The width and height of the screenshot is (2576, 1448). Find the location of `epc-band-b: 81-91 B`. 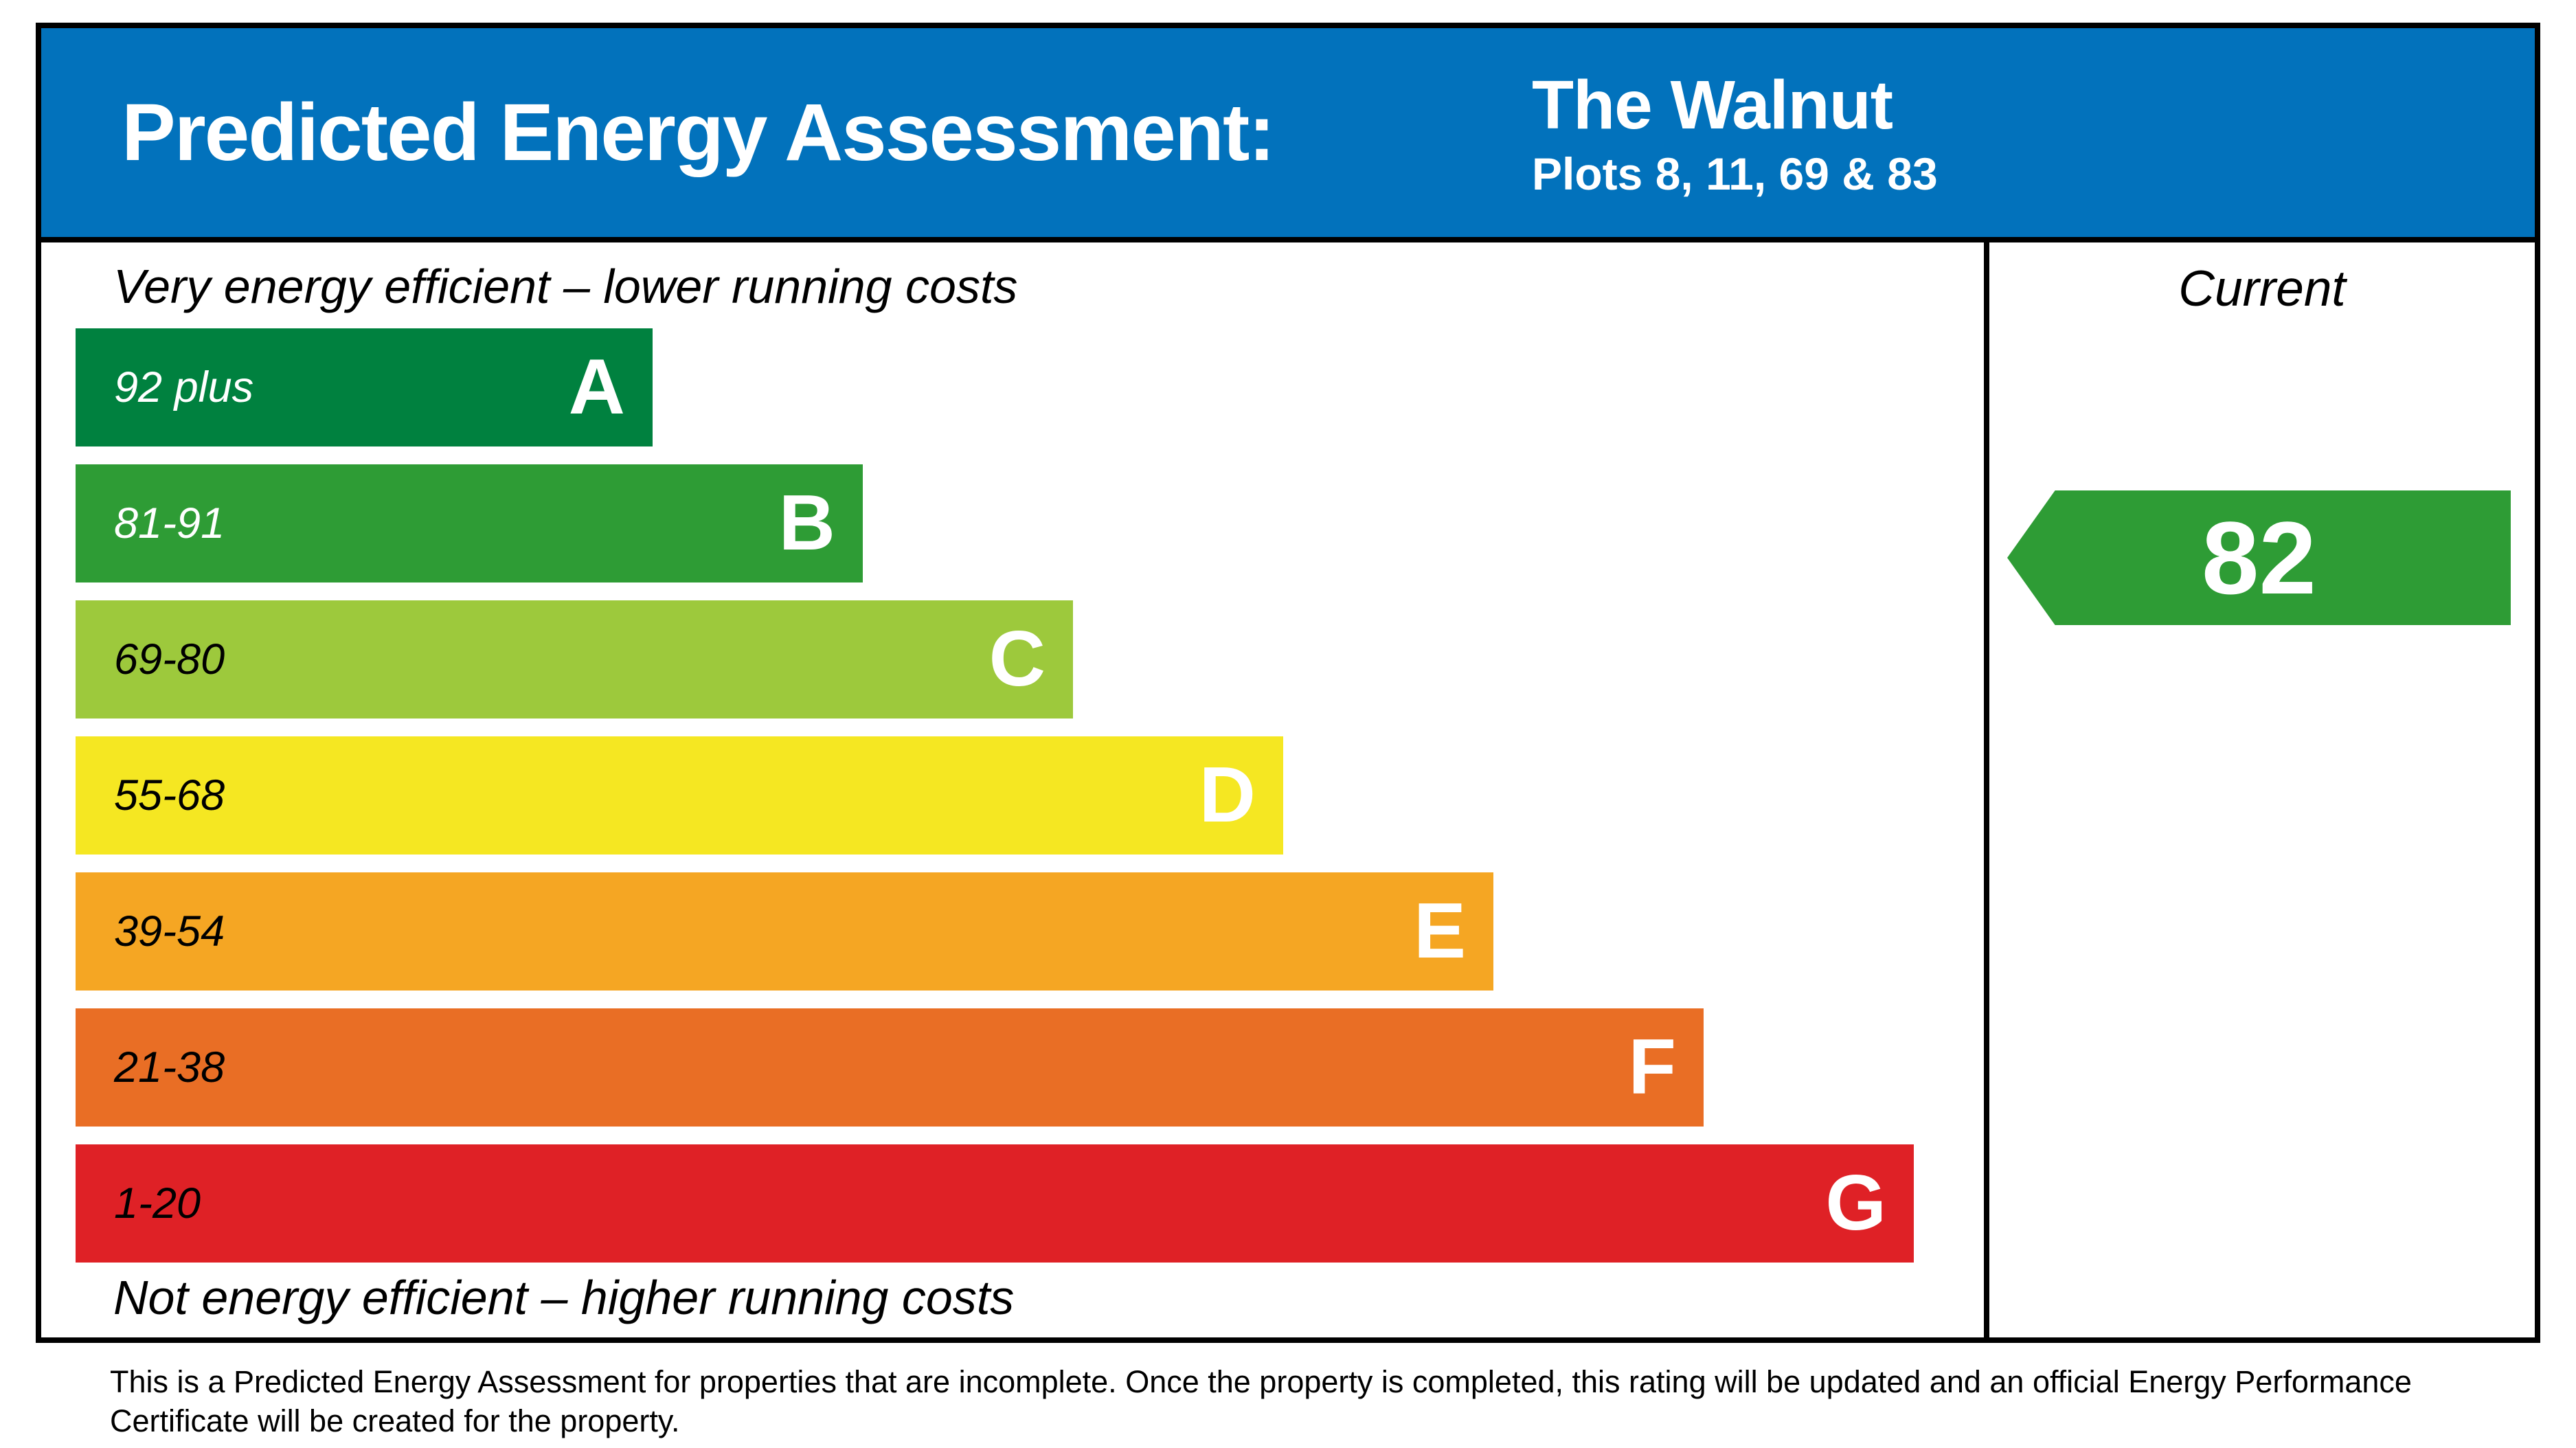

epc-band-b: 81-91 B is located at coordinates (469, 523).